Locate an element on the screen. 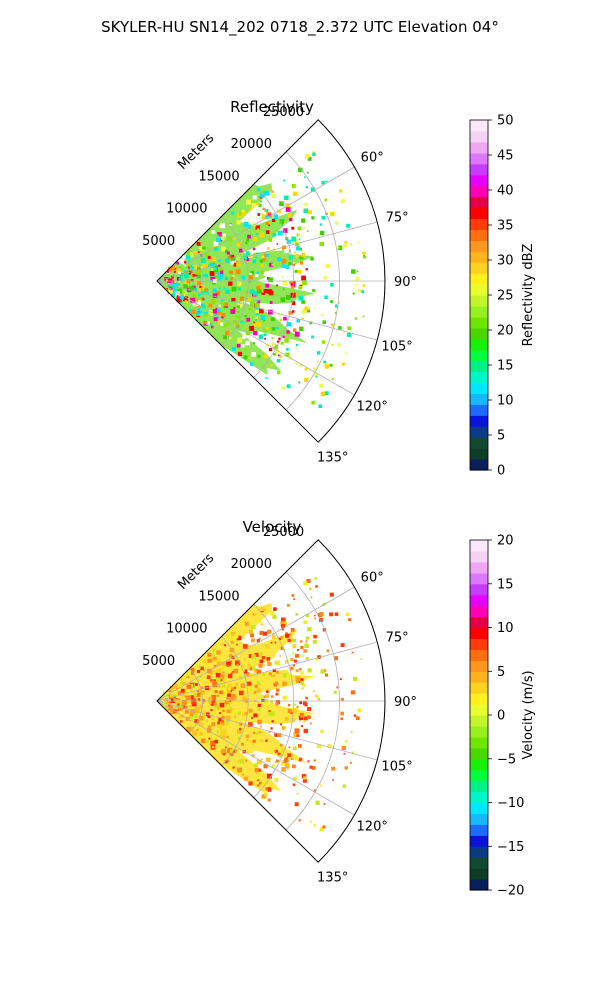 The height and width of the screenshot is (1000, 600). sector-frame is located at coordinates (271, 701).